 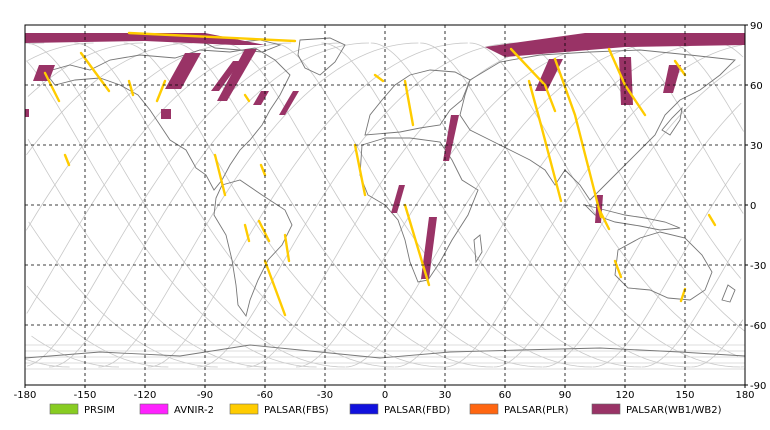 I want to click on latitude-tick-labels: 90 60 30 0 -30 -60 -90, so click(x=755, y=206).